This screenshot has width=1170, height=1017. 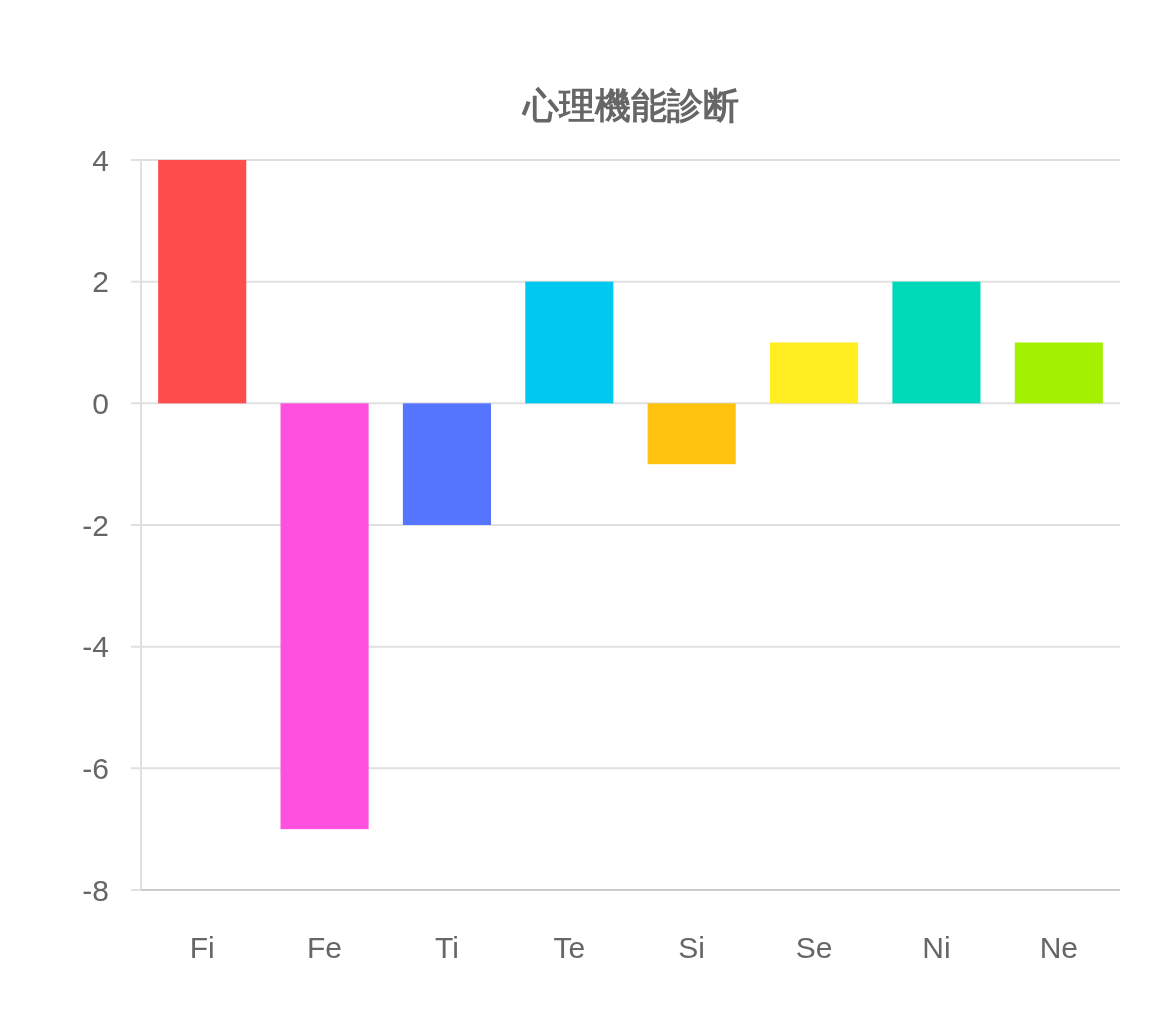 What do you see at coordinates (100, 160) in the screenshot?
I see `y-tick-label: 4` at bounding box center [100, 160].